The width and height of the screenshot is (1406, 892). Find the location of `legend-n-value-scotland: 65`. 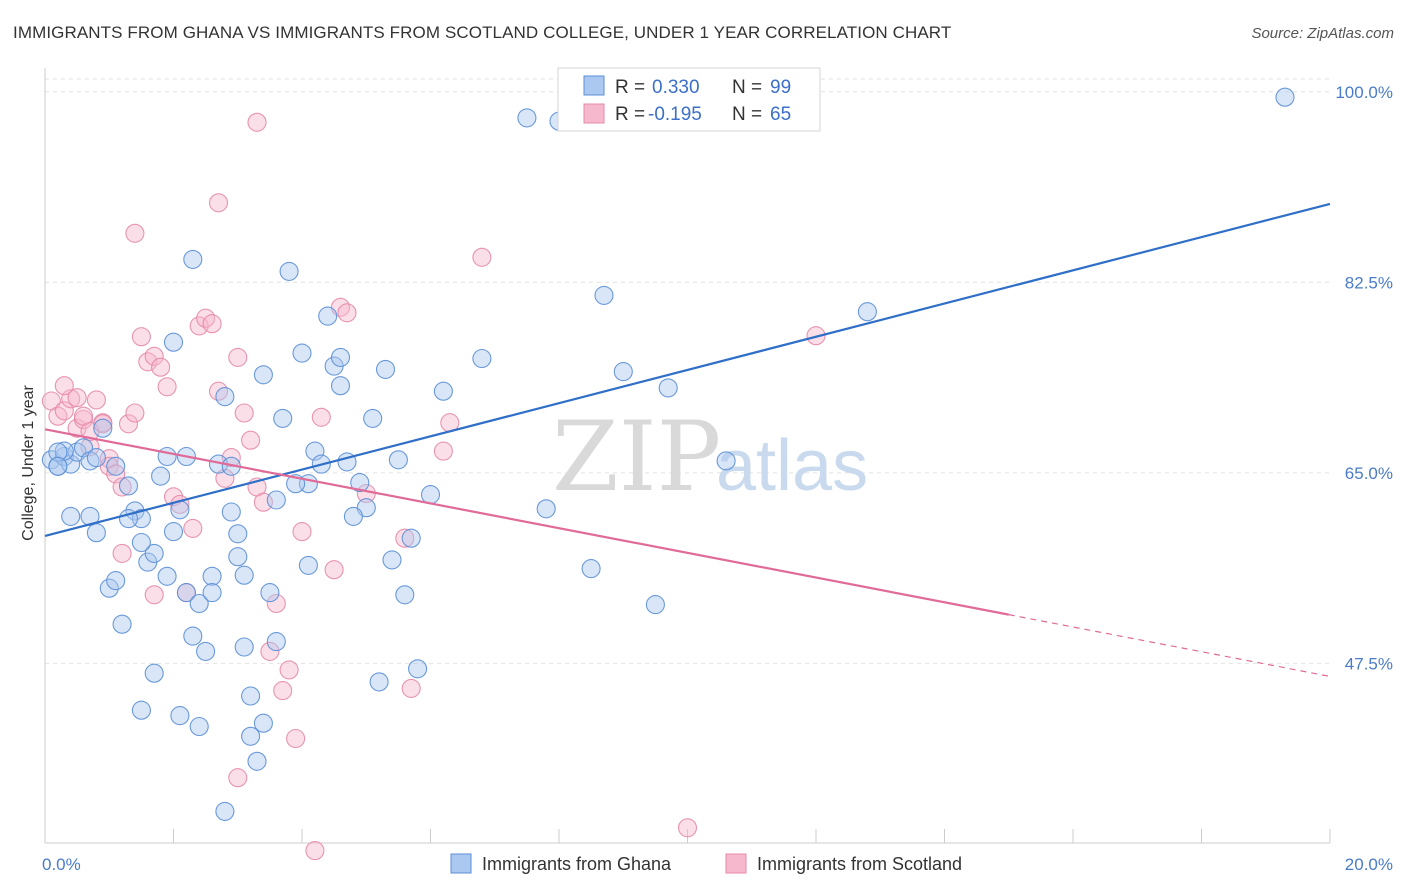

legend-n-value-scotland: 65 is located at coordinates (780, 114).